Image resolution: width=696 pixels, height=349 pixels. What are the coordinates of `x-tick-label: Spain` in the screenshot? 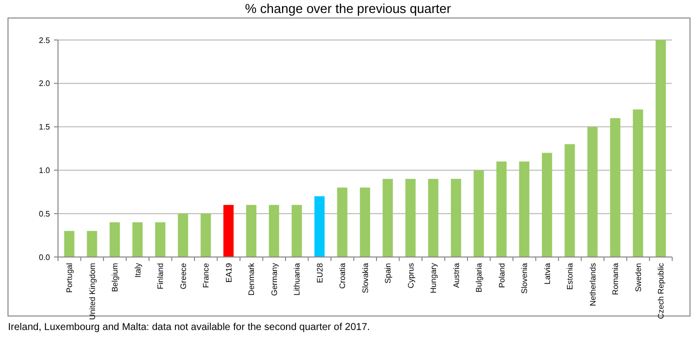 It's located at (388, 273).